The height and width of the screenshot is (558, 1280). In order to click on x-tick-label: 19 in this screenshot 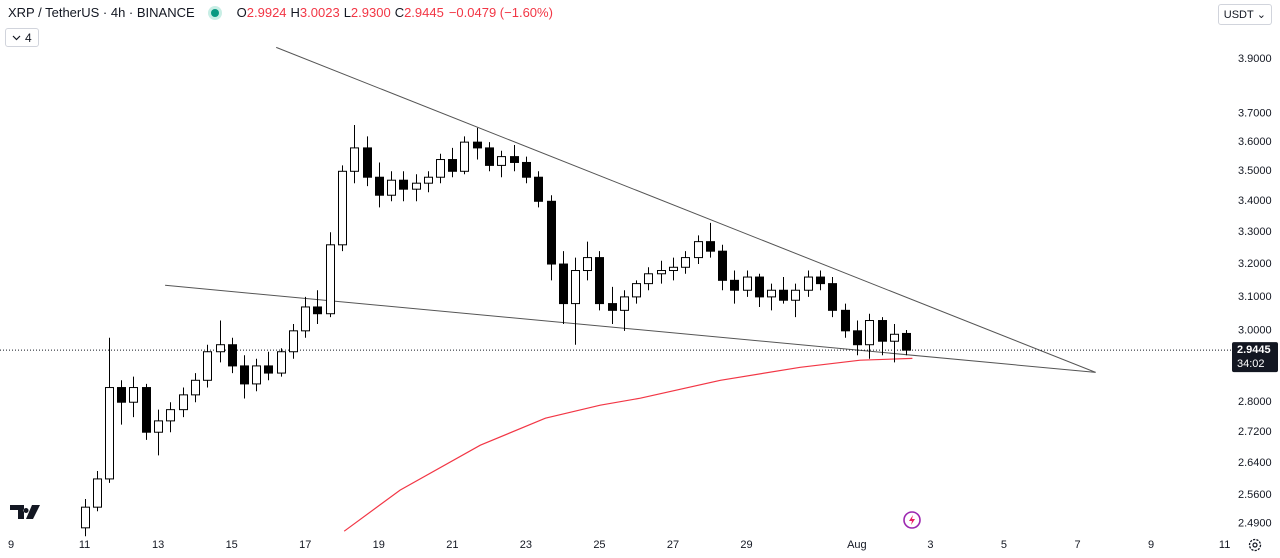, I will do `click(379, 545)`.